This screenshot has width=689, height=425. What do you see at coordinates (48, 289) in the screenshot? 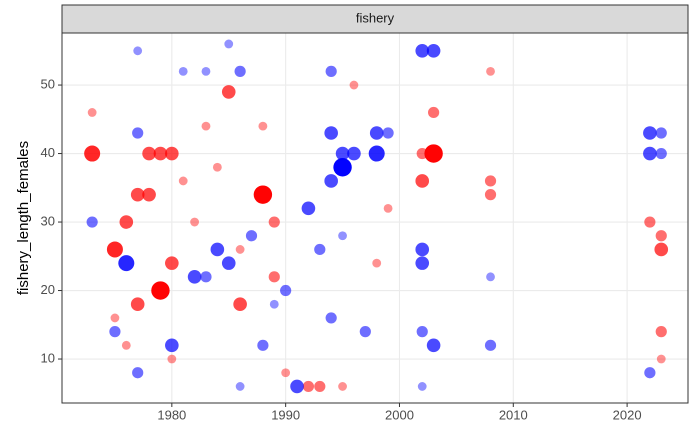
I see `y-tick-label: 20` at bounding box center [48, 289].